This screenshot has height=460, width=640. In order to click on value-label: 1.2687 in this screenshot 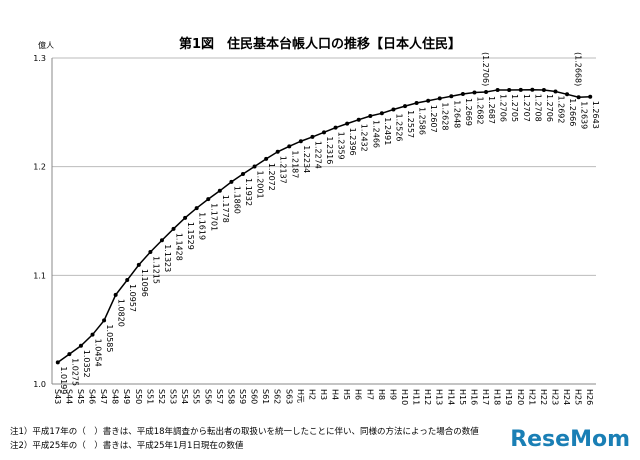, I will do `click(491, 110)`.